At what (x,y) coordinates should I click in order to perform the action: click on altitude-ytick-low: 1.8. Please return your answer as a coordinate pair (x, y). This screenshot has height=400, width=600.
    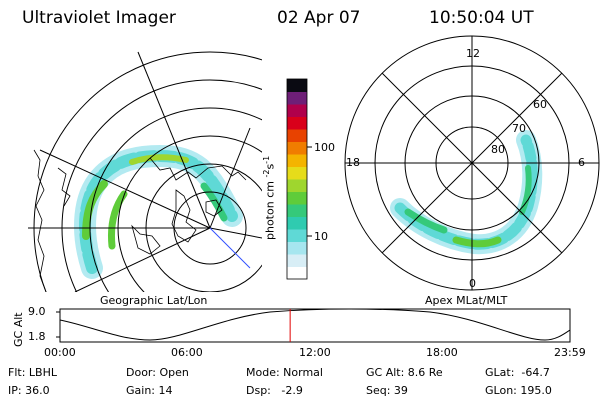
    Looking at the image, I should click on (37, 336).